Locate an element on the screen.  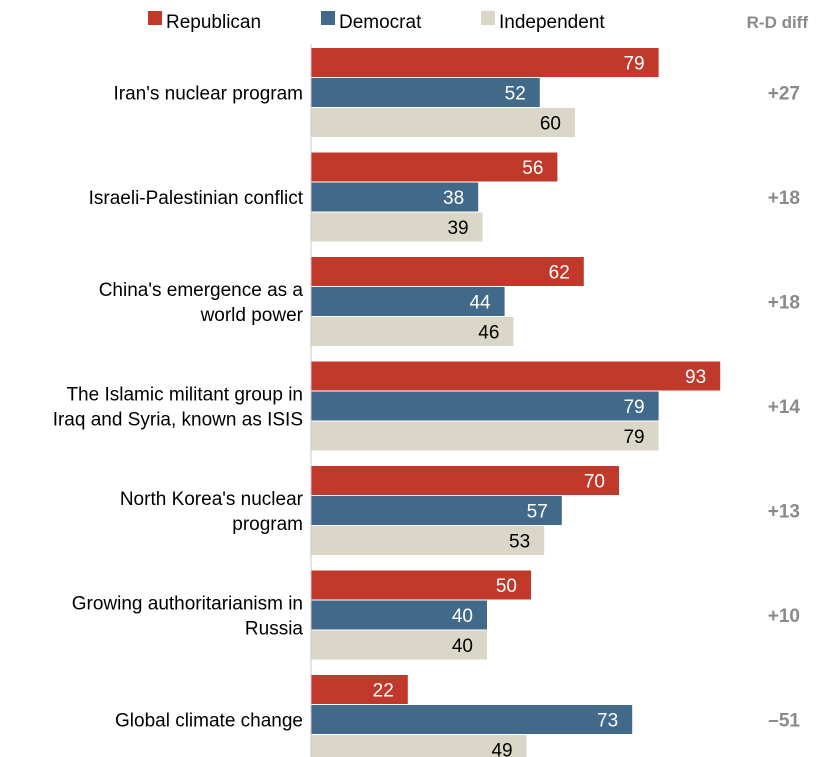
rd-diff-value: +14 is located at coordinates (784, 407).